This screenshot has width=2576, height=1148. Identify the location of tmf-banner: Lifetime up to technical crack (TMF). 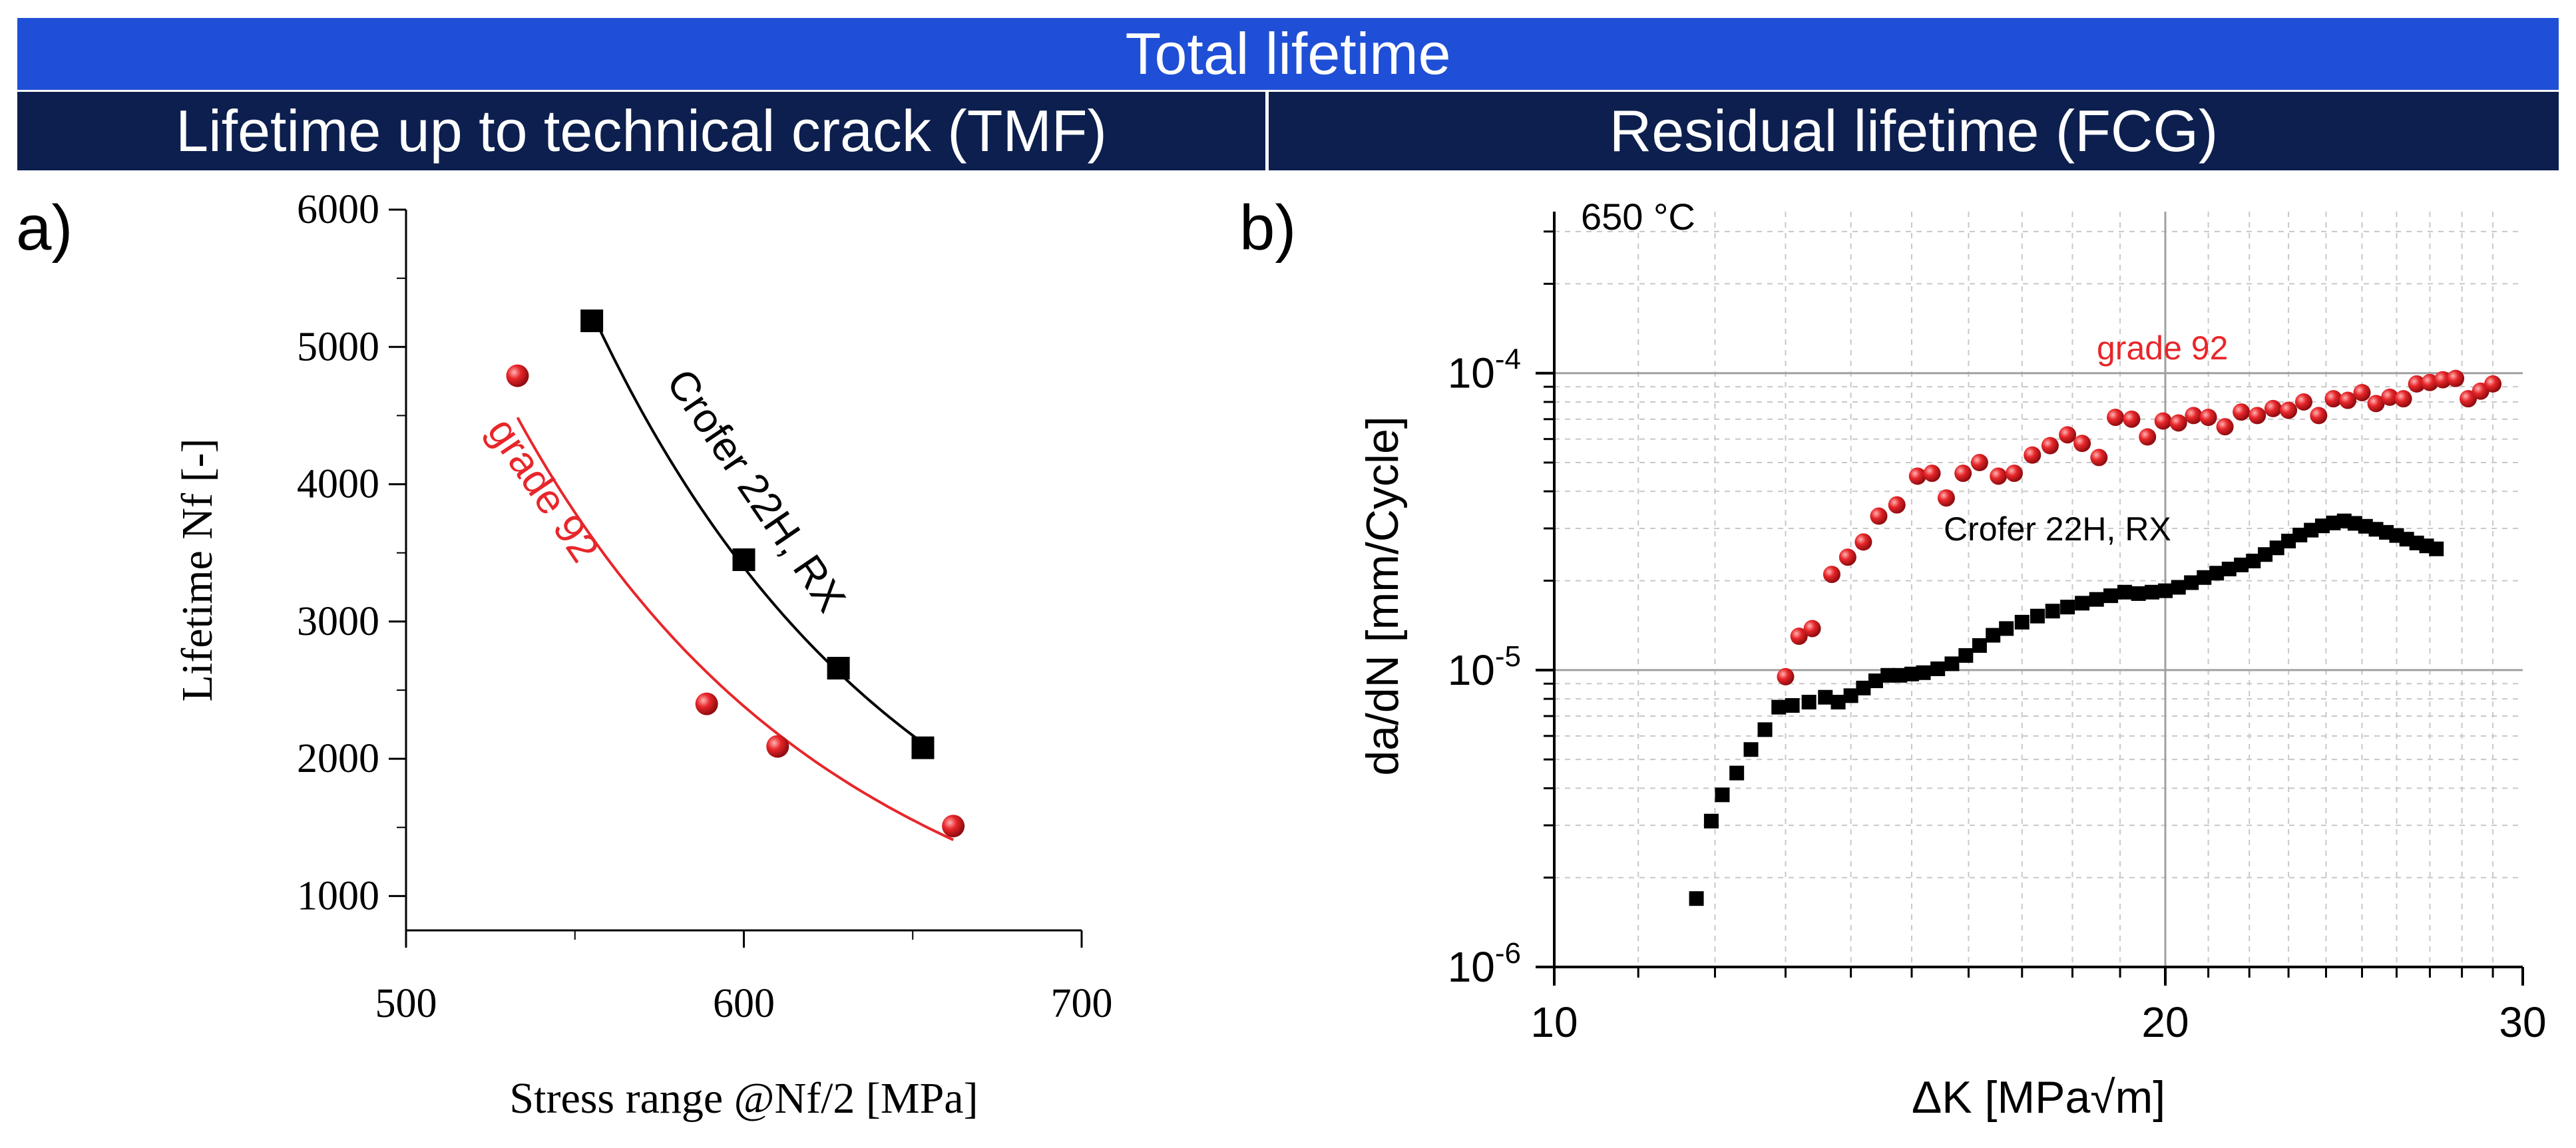
(641, 131).